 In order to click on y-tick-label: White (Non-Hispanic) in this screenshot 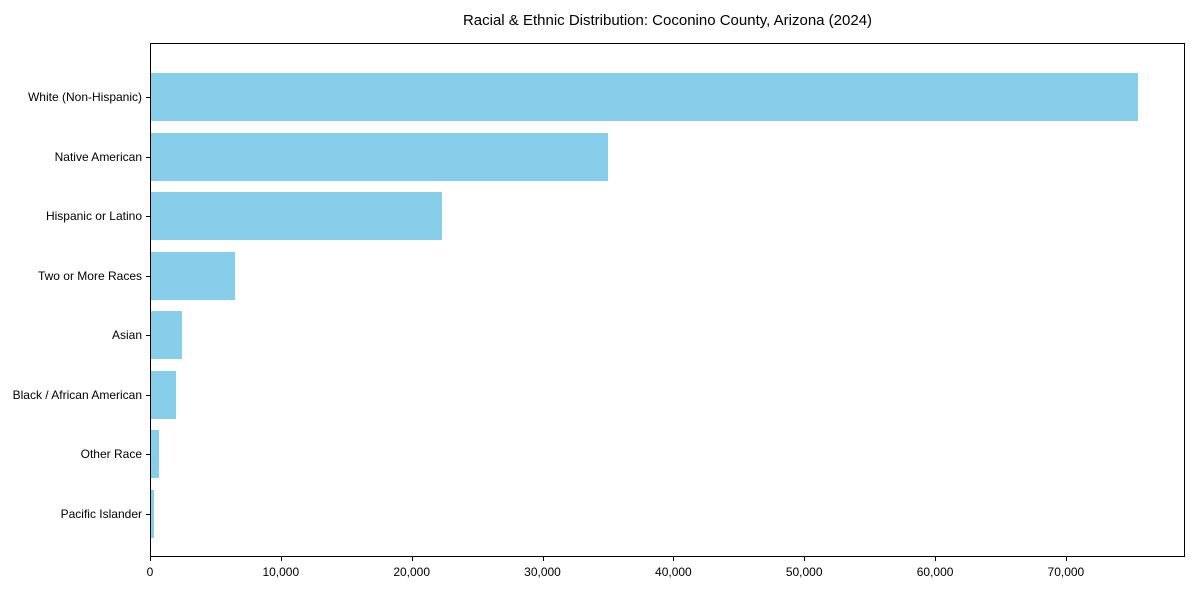, I will do `click(84, 97)`.